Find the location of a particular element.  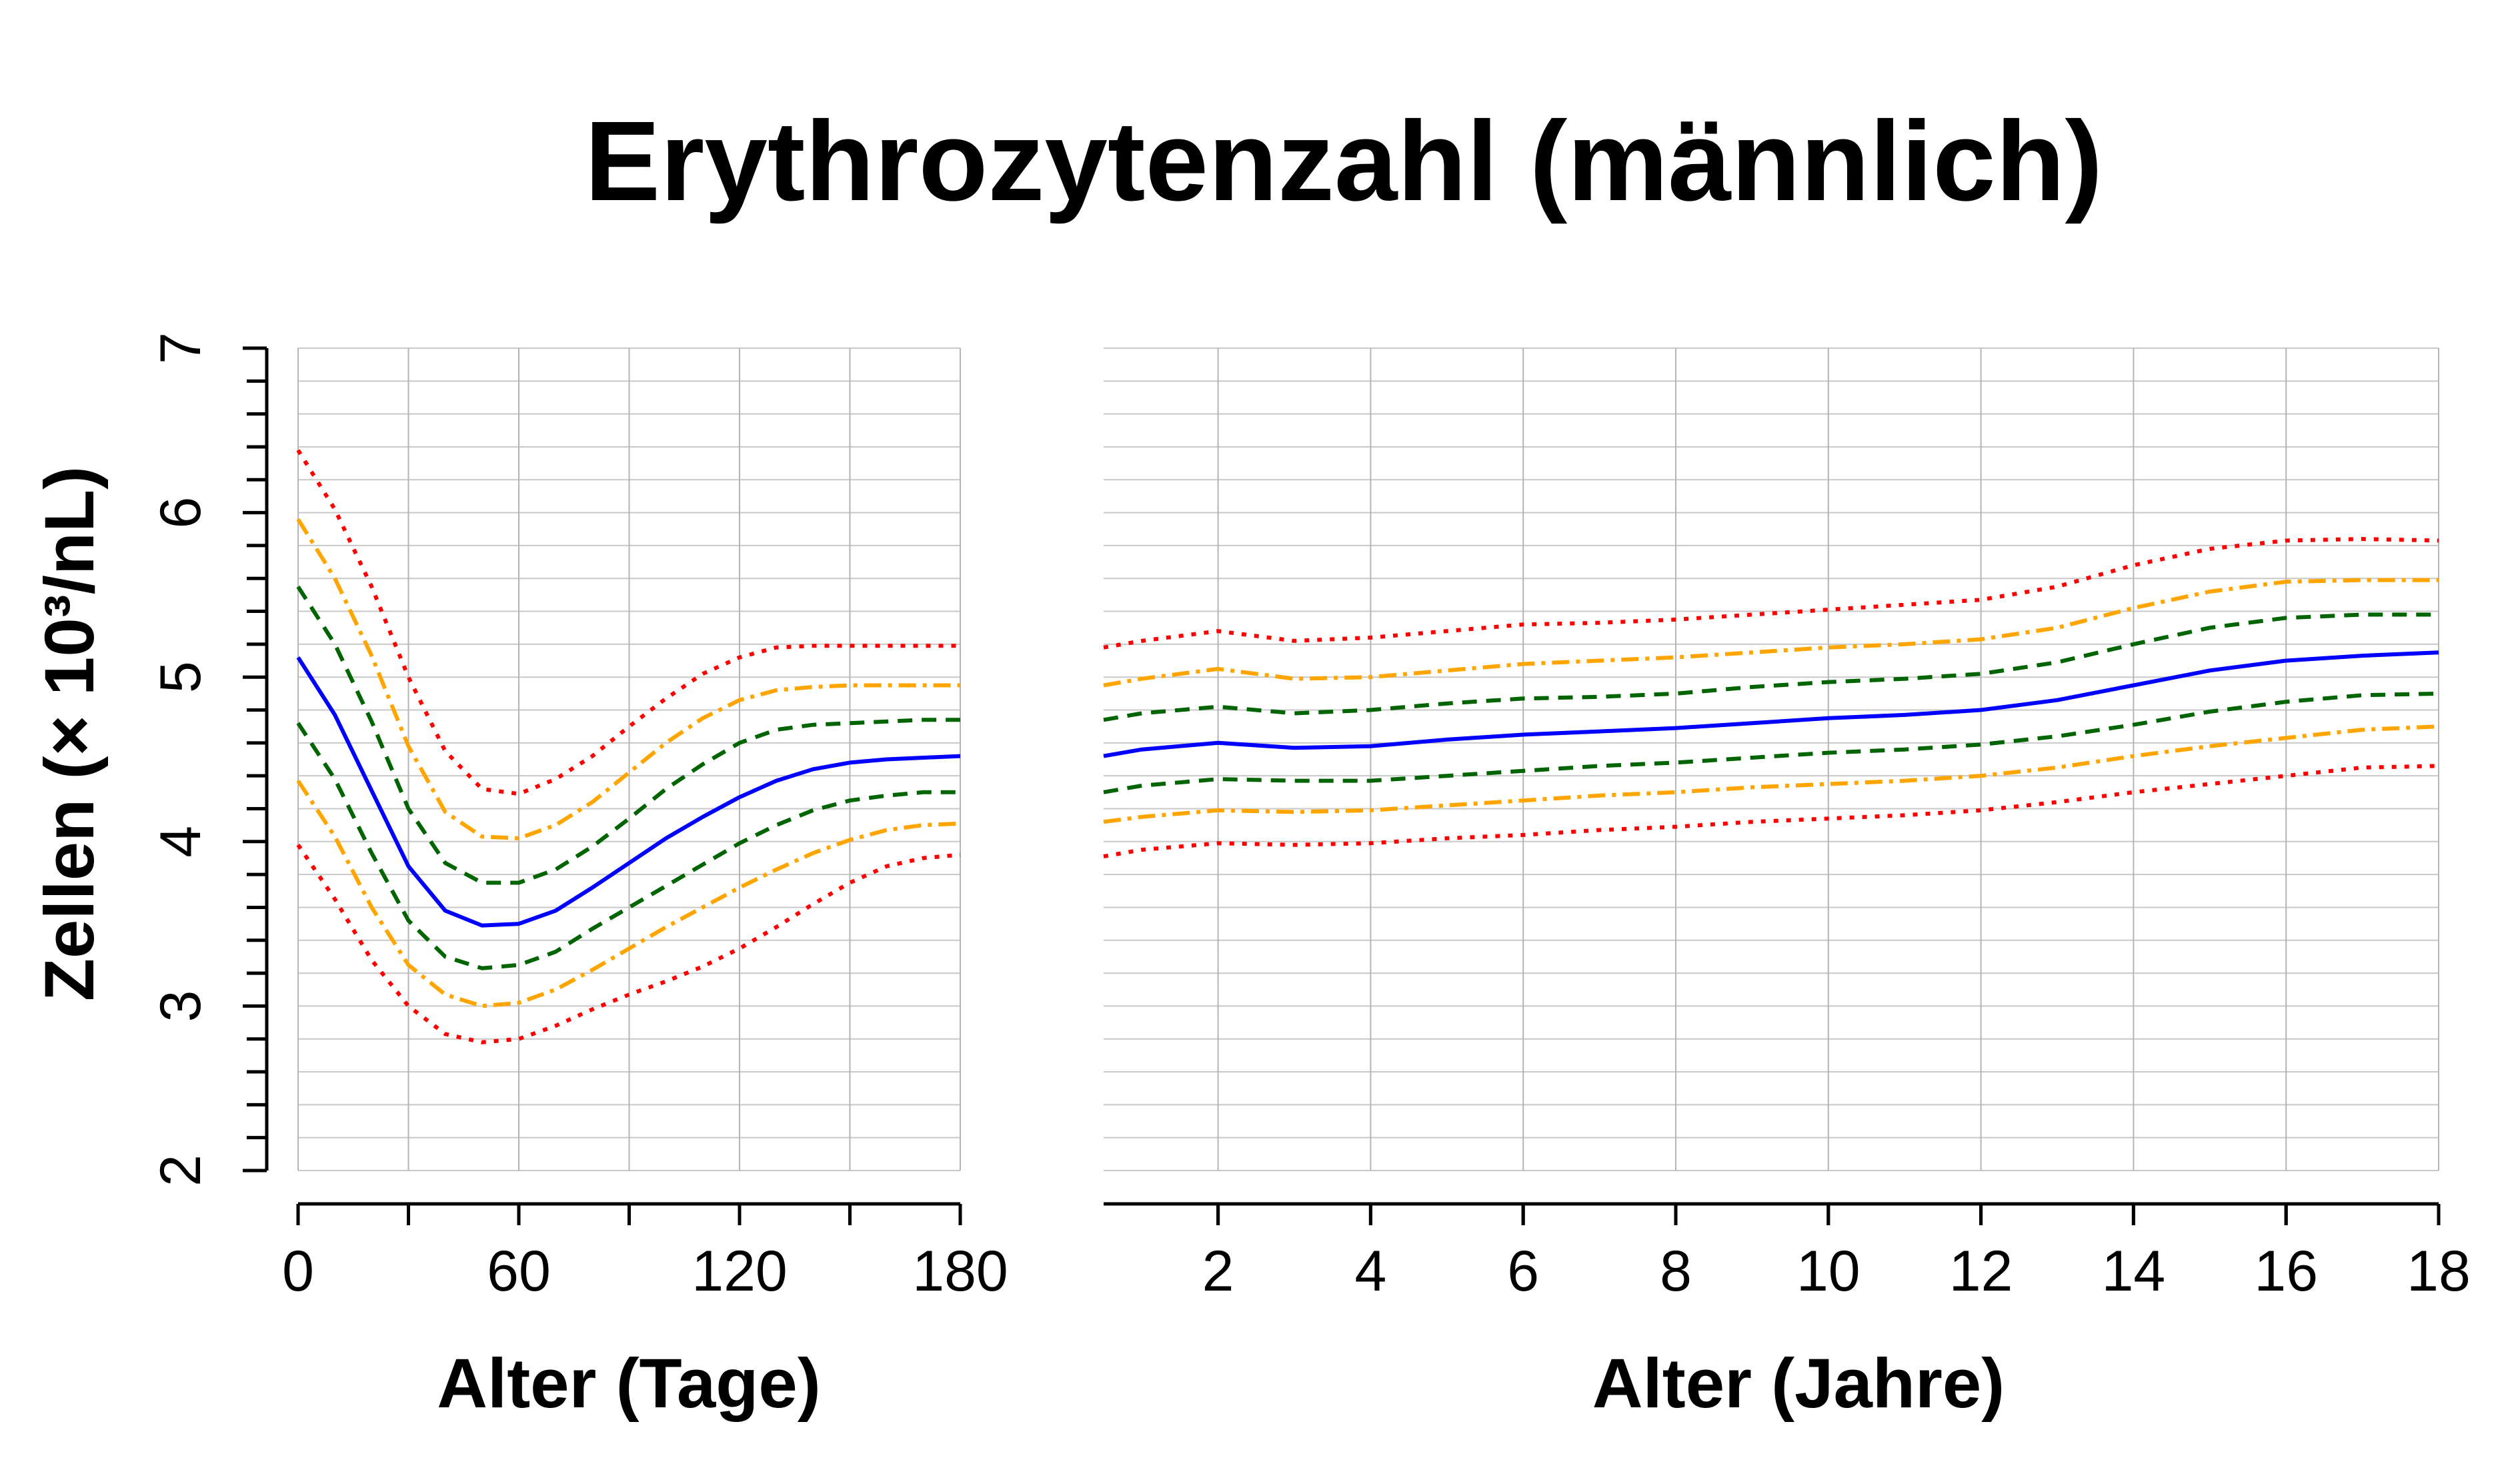

y-tick-label: 7 is located at coordinates (181, 348).